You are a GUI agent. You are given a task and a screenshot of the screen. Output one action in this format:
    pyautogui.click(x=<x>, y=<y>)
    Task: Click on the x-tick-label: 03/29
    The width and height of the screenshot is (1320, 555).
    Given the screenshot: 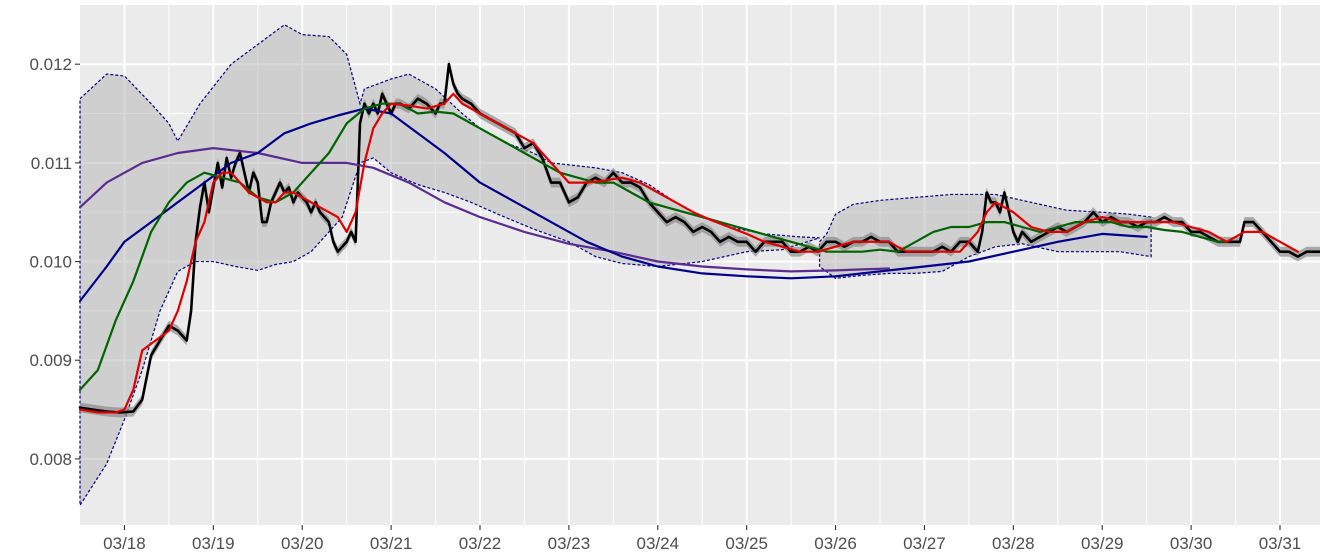 What is the action you would take?
    pyautogui.click(x=1102, y=543)
    